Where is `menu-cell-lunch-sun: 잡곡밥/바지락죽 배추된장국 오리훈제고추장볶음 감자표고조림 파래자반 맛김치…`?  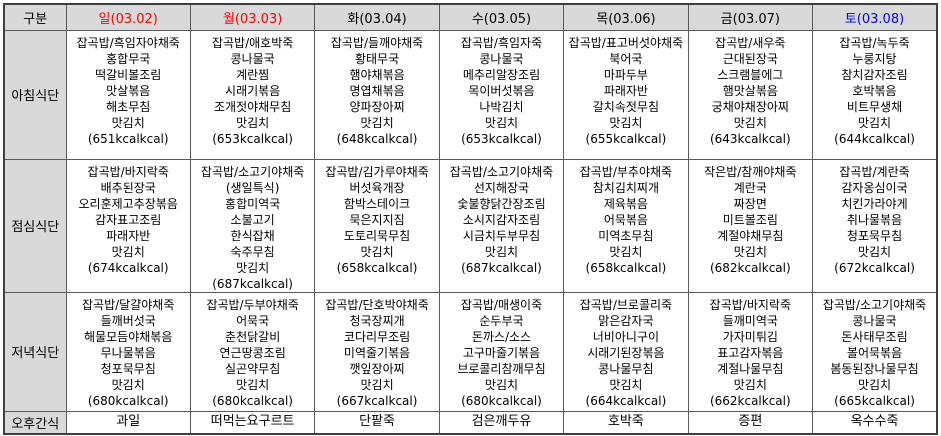
menu-cell-lunch-sun: 잡곡밥/바지락죽 배추된장국 오리훈제고추장볶음 감자표고조림 파래자반 맛김치… is located at coordinates (128, 225).